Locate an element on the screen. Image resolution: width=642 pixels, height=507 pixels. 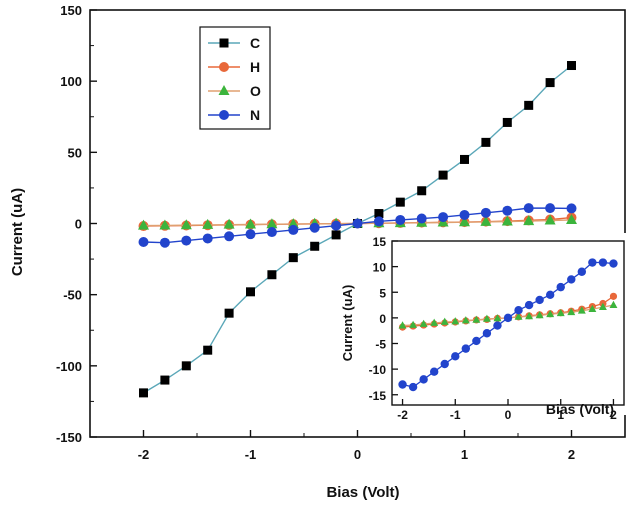
legend-label-H: H is located at coordinates (255, 67).